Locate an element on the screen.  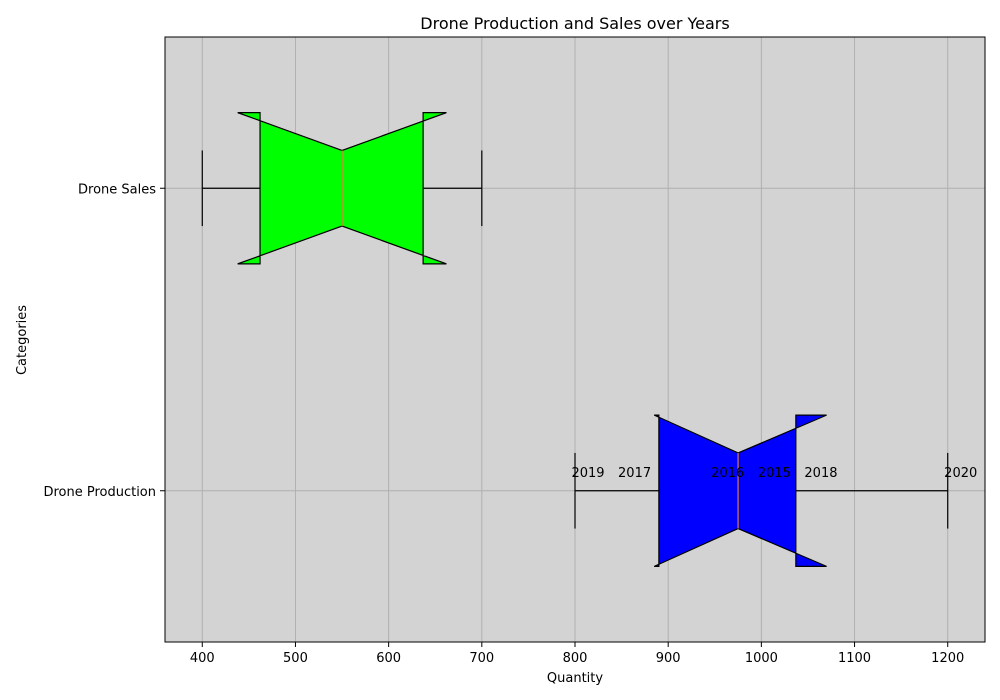
x-tick-label: 700 is located at coordinates (481, 658).